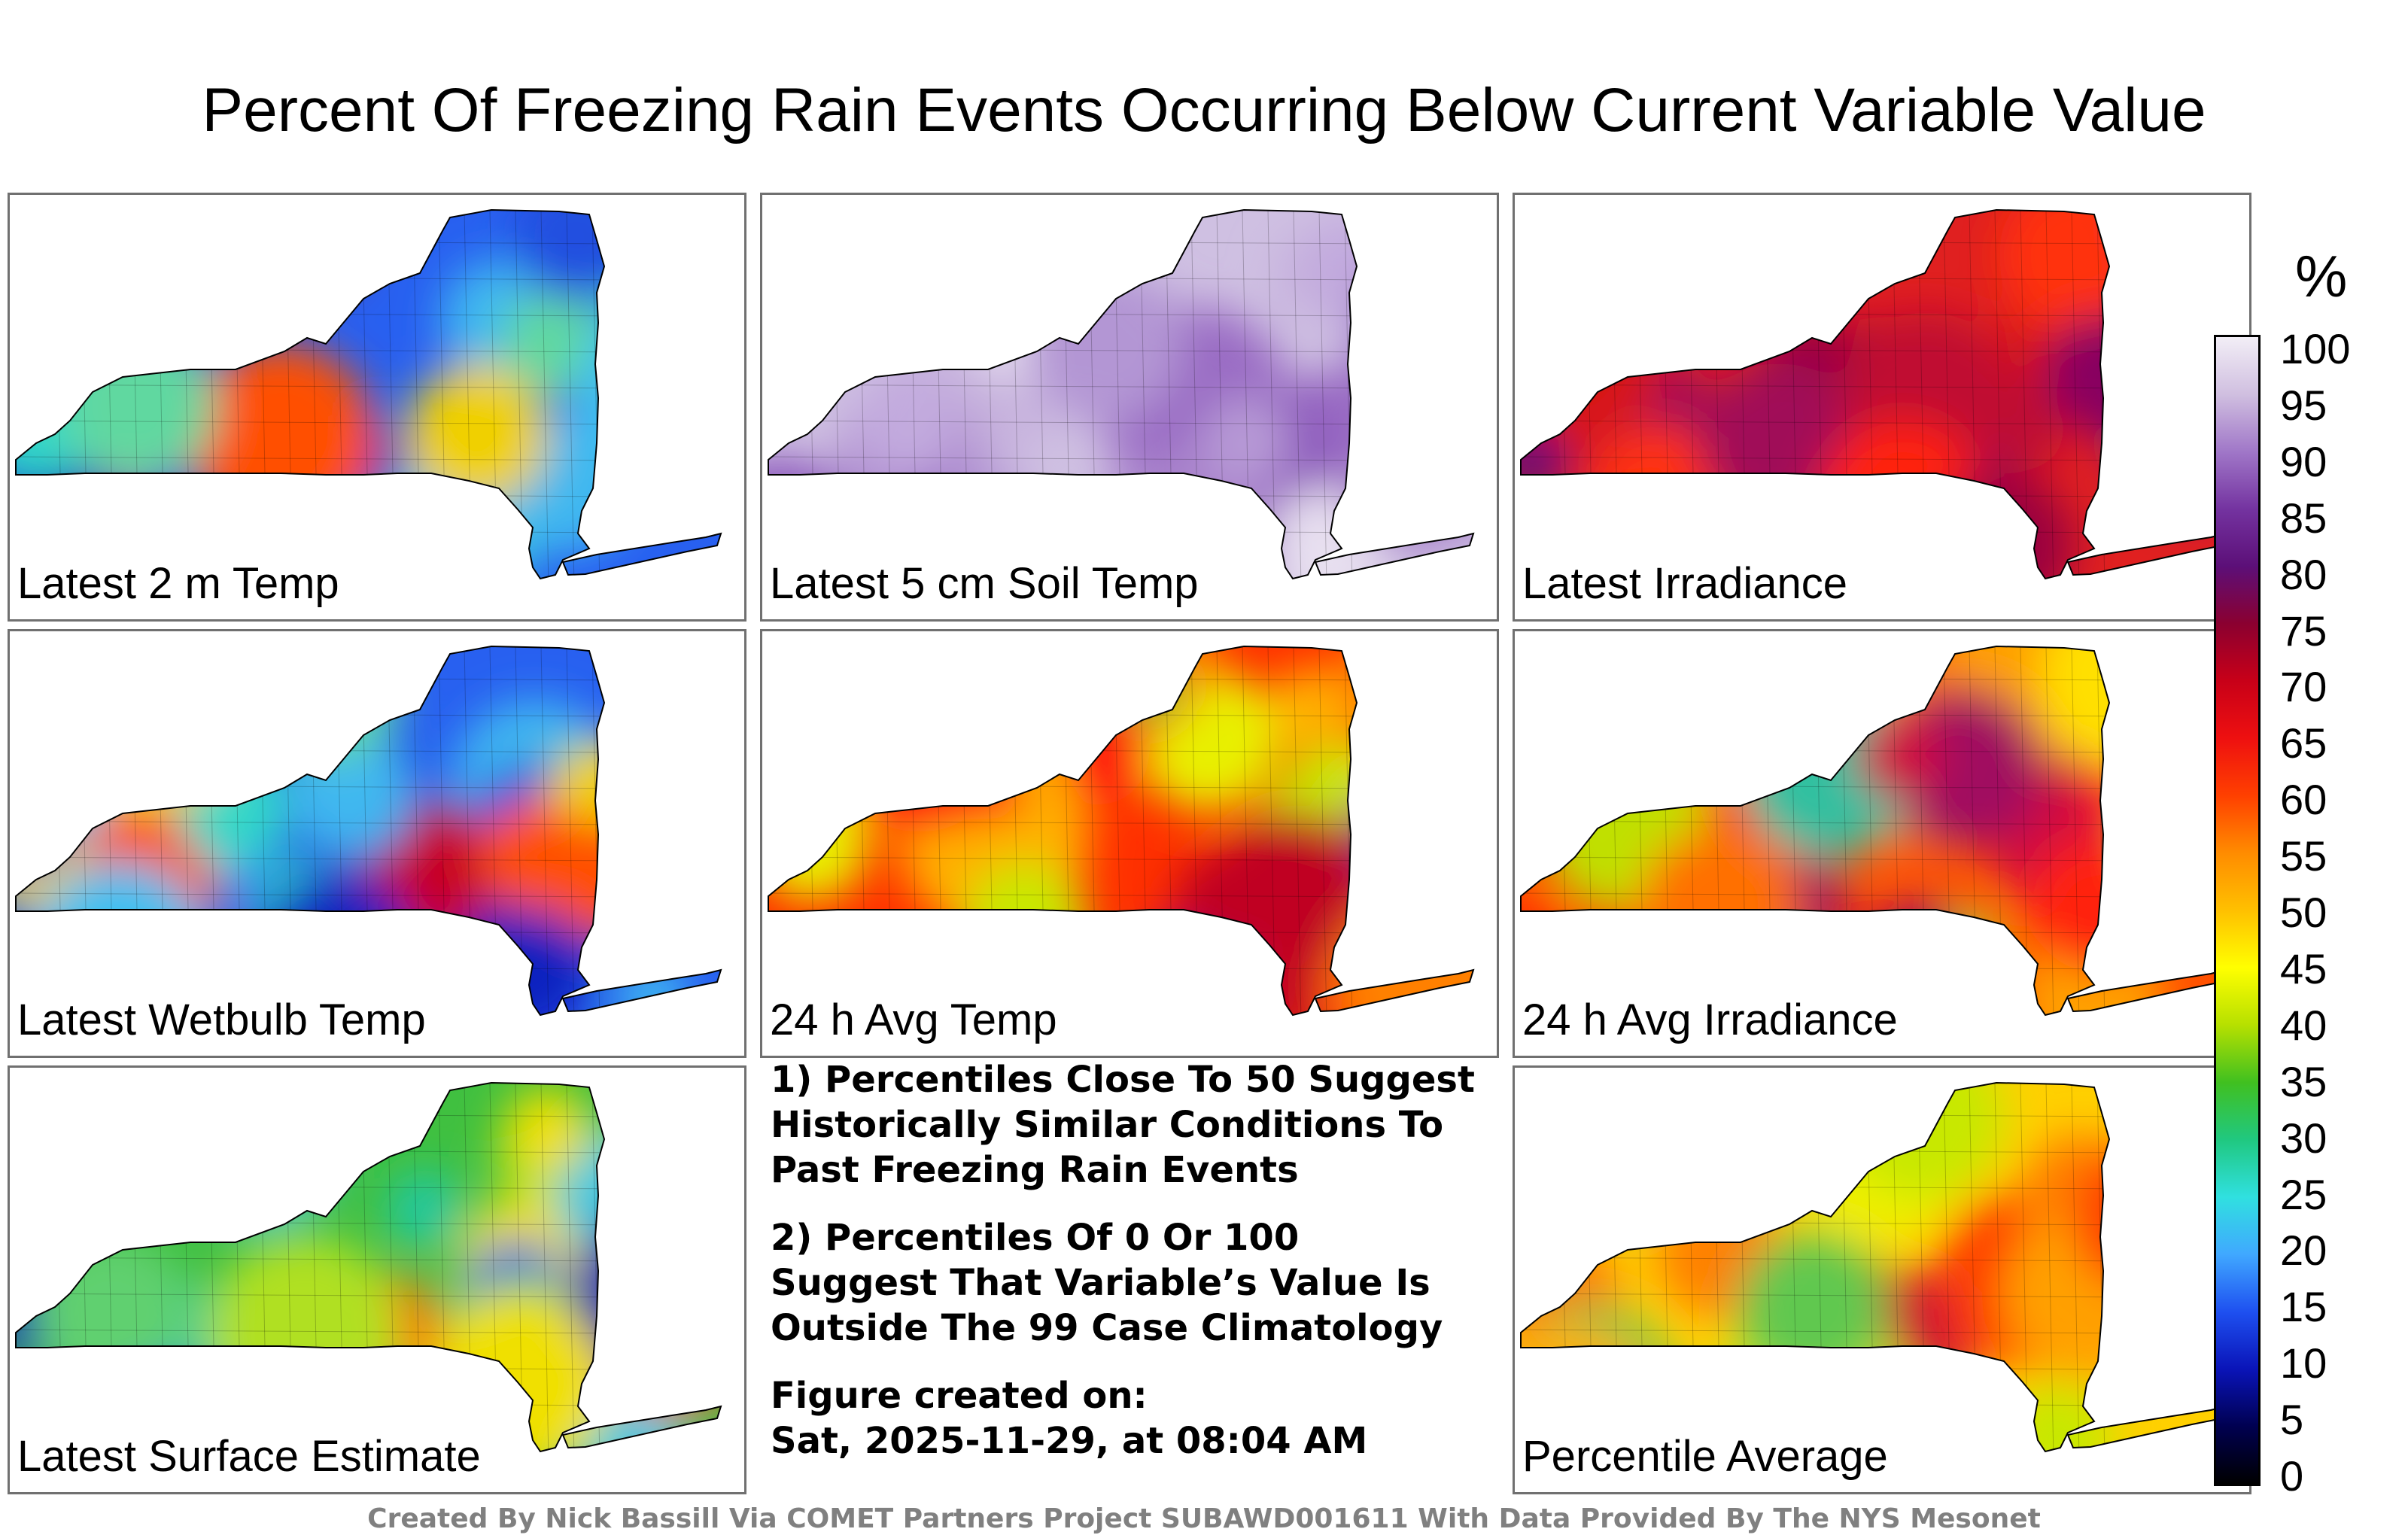 The width and height of the screenshot is (2408, 1535). I want to click on panel-latest-wetbulb-temp: Latest Wetbulb Temp, so click(377, 843).